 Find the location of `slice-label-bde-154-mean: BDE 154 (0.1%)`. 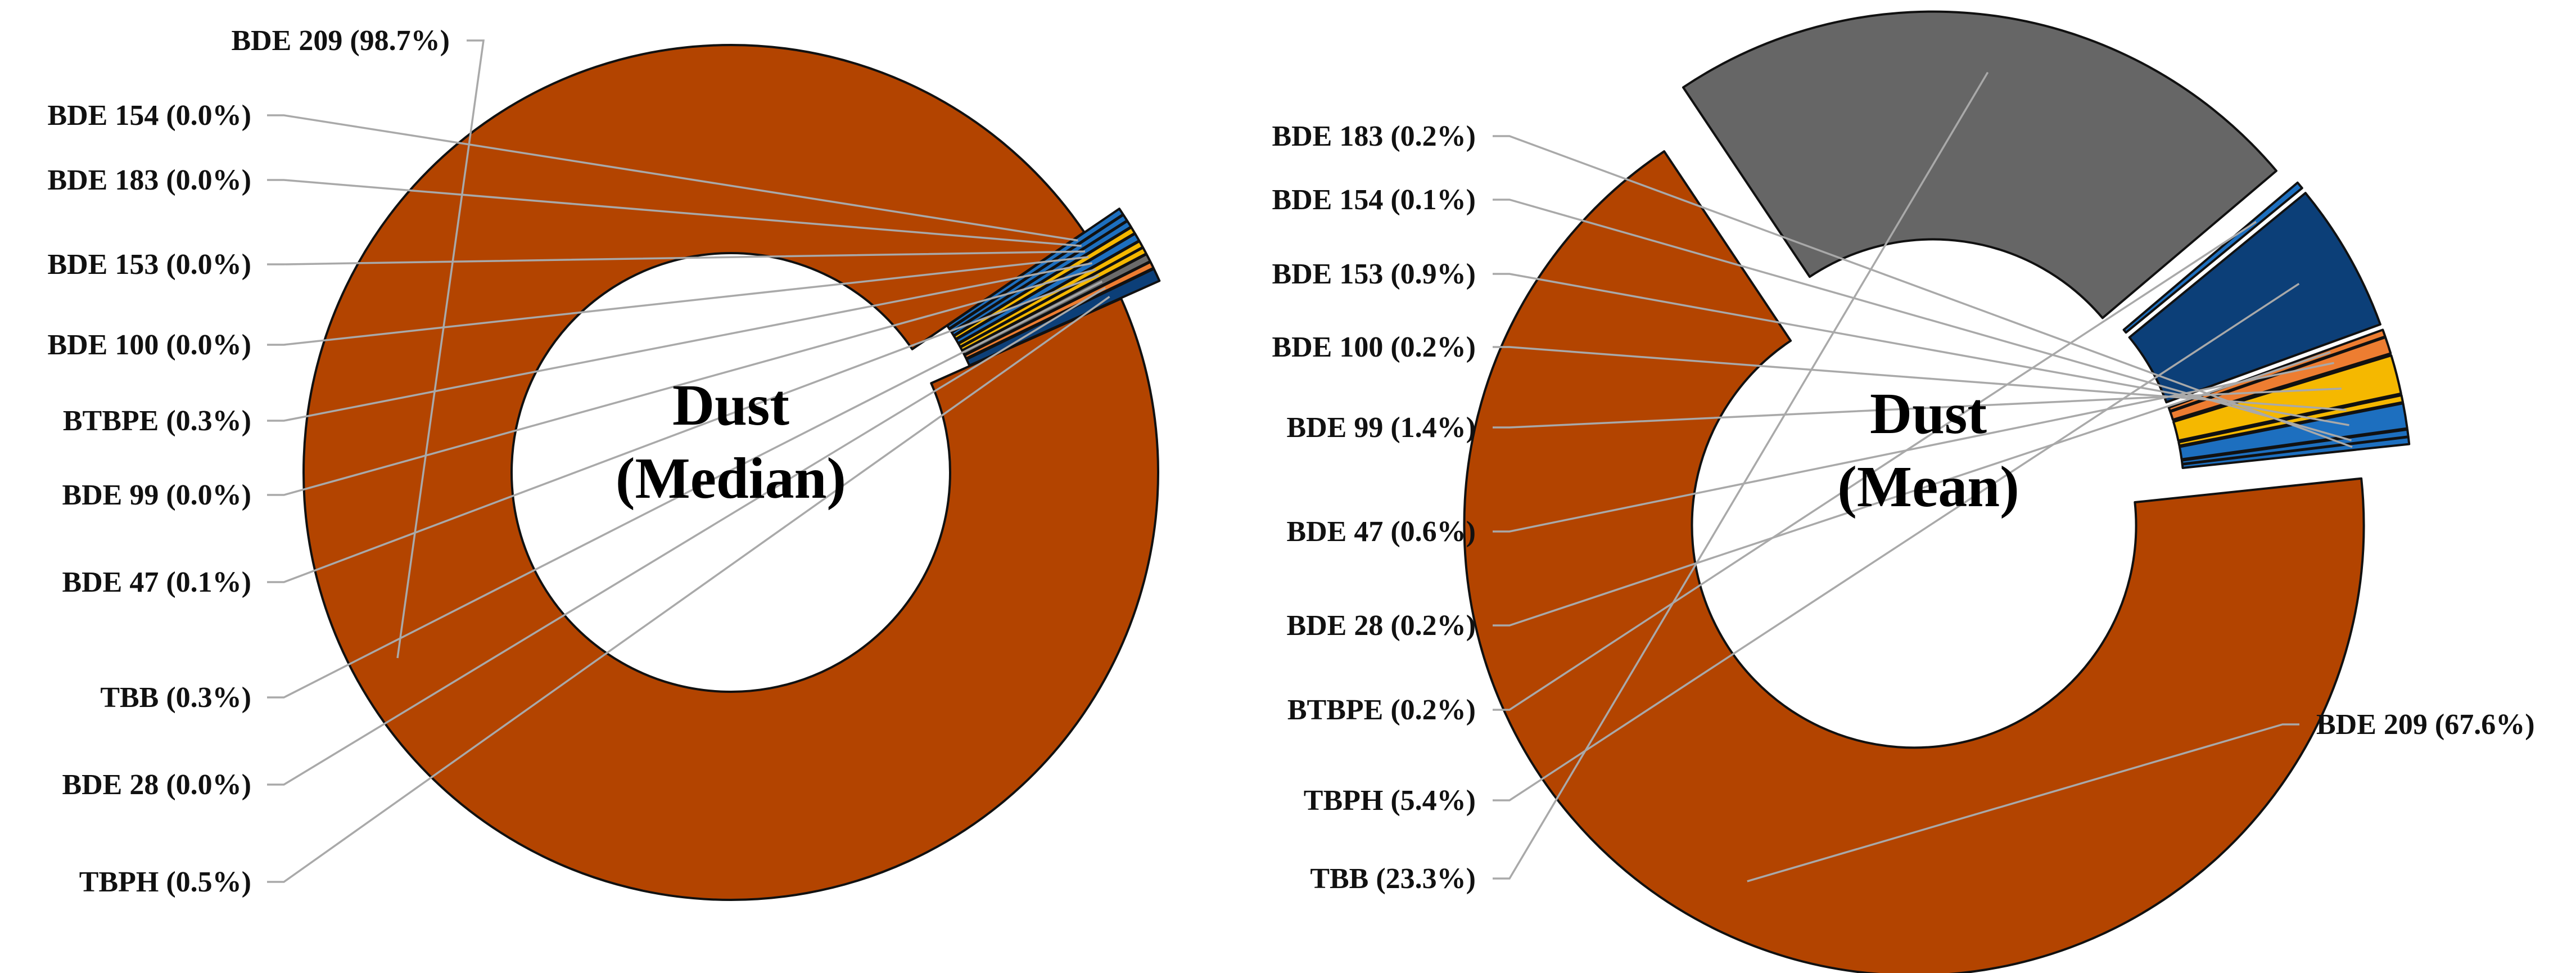

slice-label-bde-154-mean: BDE 154 (0.1%) is located at coordinates (1374, 200).